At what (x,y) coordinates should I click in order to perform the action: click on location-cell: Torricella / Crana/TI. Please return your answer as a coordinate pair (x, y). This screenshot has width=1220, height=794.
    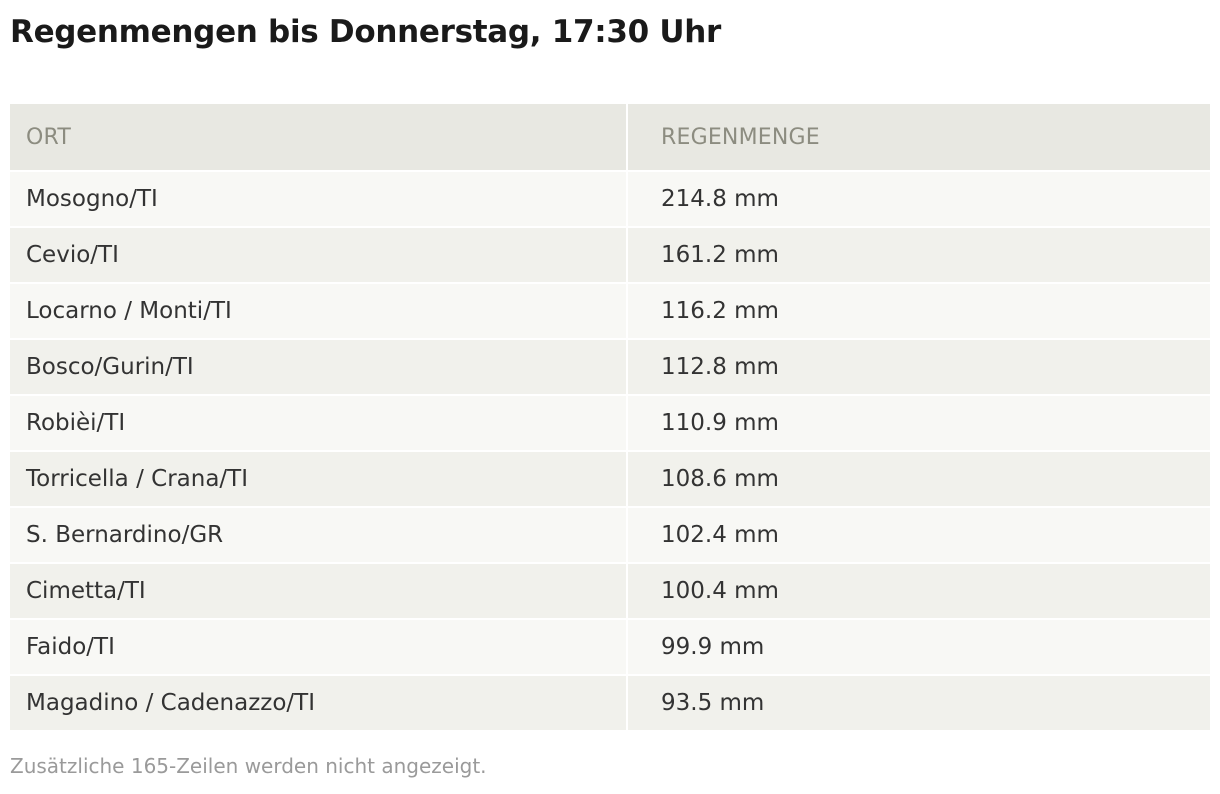
    Looking at the image, I should click on (319, 479).